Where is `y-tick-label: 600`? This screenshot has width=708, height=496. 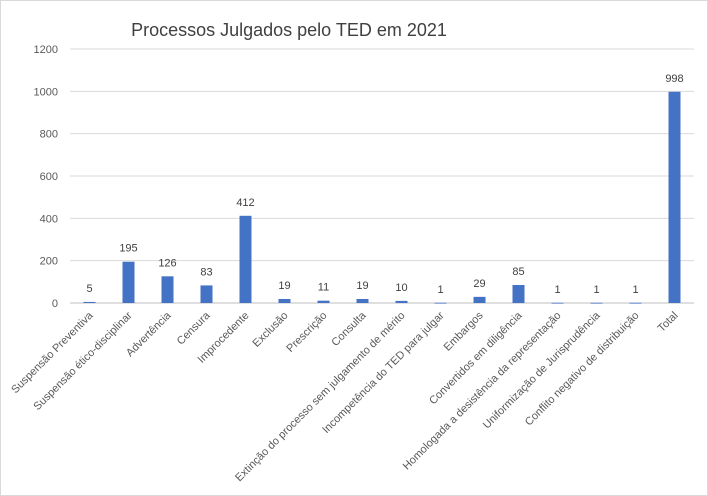
y-tick-label: 600 is located at coordinates (49, 177).